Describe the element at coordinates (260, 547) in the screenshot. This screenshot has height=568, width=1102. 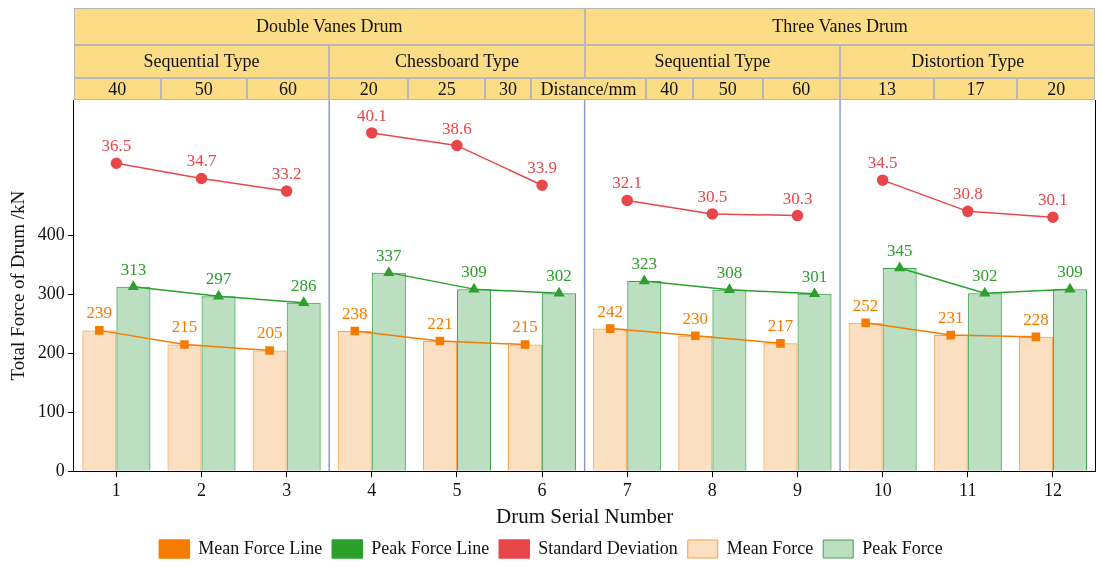
I see `legend-label: Mean Force Line` at that location.